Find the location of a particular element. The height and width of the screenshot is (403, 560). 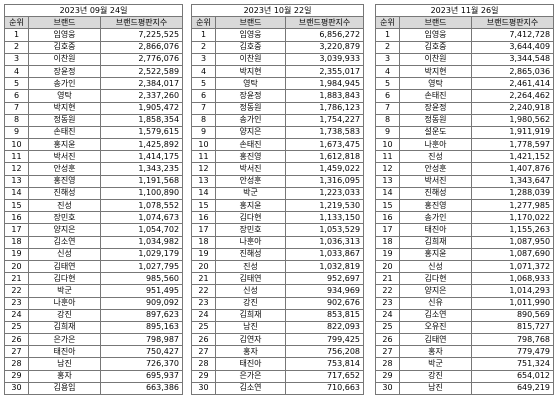

table-date: 2023년 11월 26일 is located at coordinates (464, 10).